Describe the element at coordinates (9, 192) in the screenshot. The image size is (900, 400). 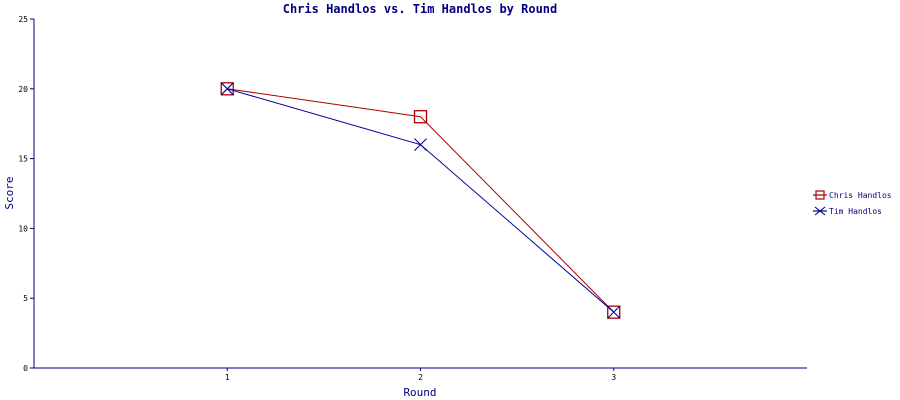
I see `y-axis-title: Score` at that location.